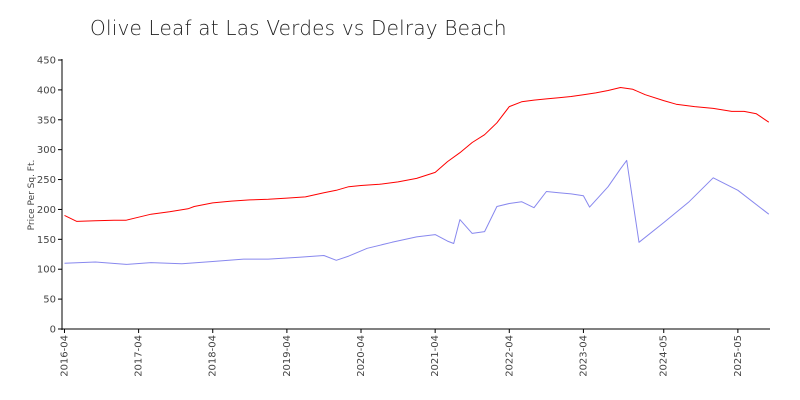 Image resolution: width=800 pixels, height=400 pixels. What do you see at coordinates (46, 150) in the screenshot?
I see `y-tick-label: 300` at bounding box center [46, 150].